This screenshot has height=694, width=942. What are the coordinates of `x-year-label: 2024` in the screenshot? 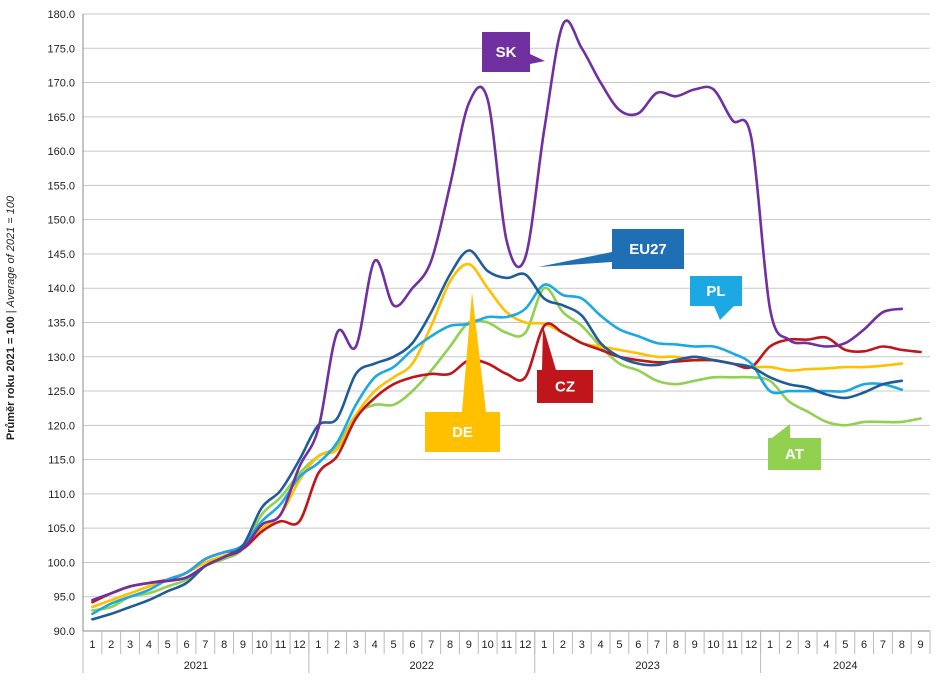 It's located at (845, 666).